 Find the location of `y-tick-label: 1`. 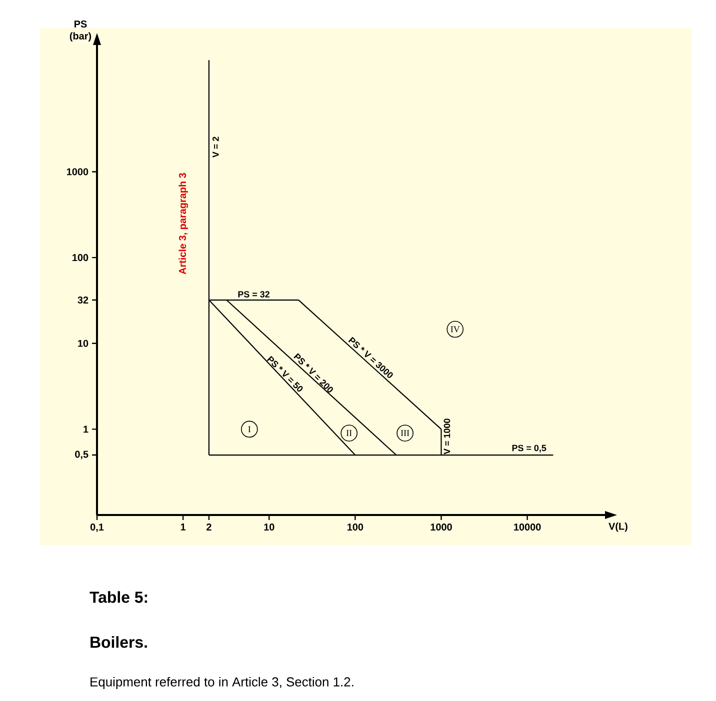

y-tick-label: 1 is located at coordinates (86, 429).